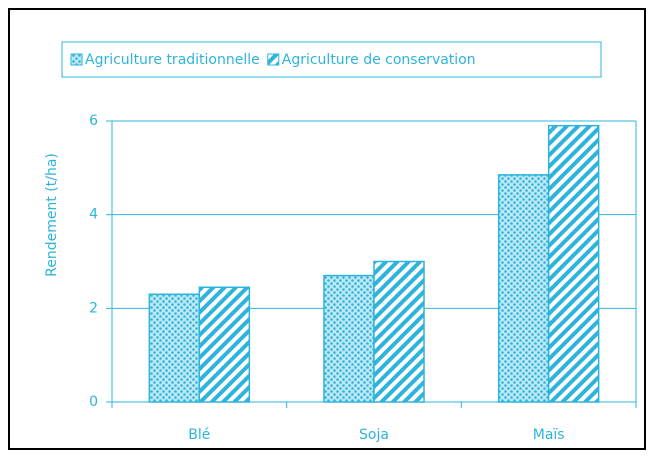 The width and height of the screenshot is (654, 456). I want to click on legend-label: Agriculture traditionnelle, so click(172, 60).